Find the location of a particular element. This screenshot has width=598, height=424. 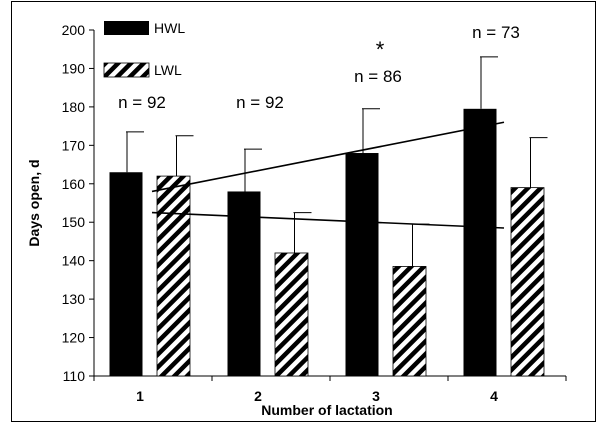

y-tick-label: 110 is located at coordinates (74, 376).